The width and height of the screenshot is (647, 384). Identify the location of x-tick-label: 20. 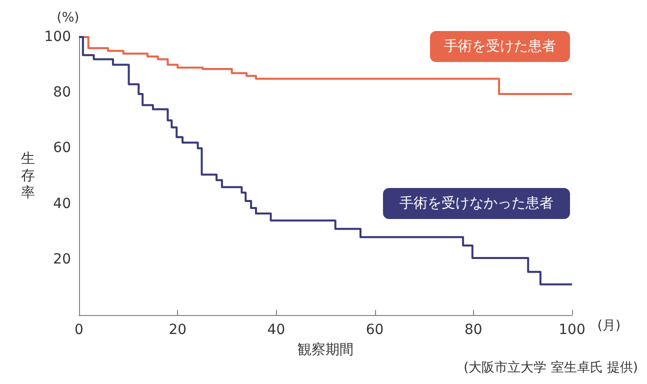
(177, 330).